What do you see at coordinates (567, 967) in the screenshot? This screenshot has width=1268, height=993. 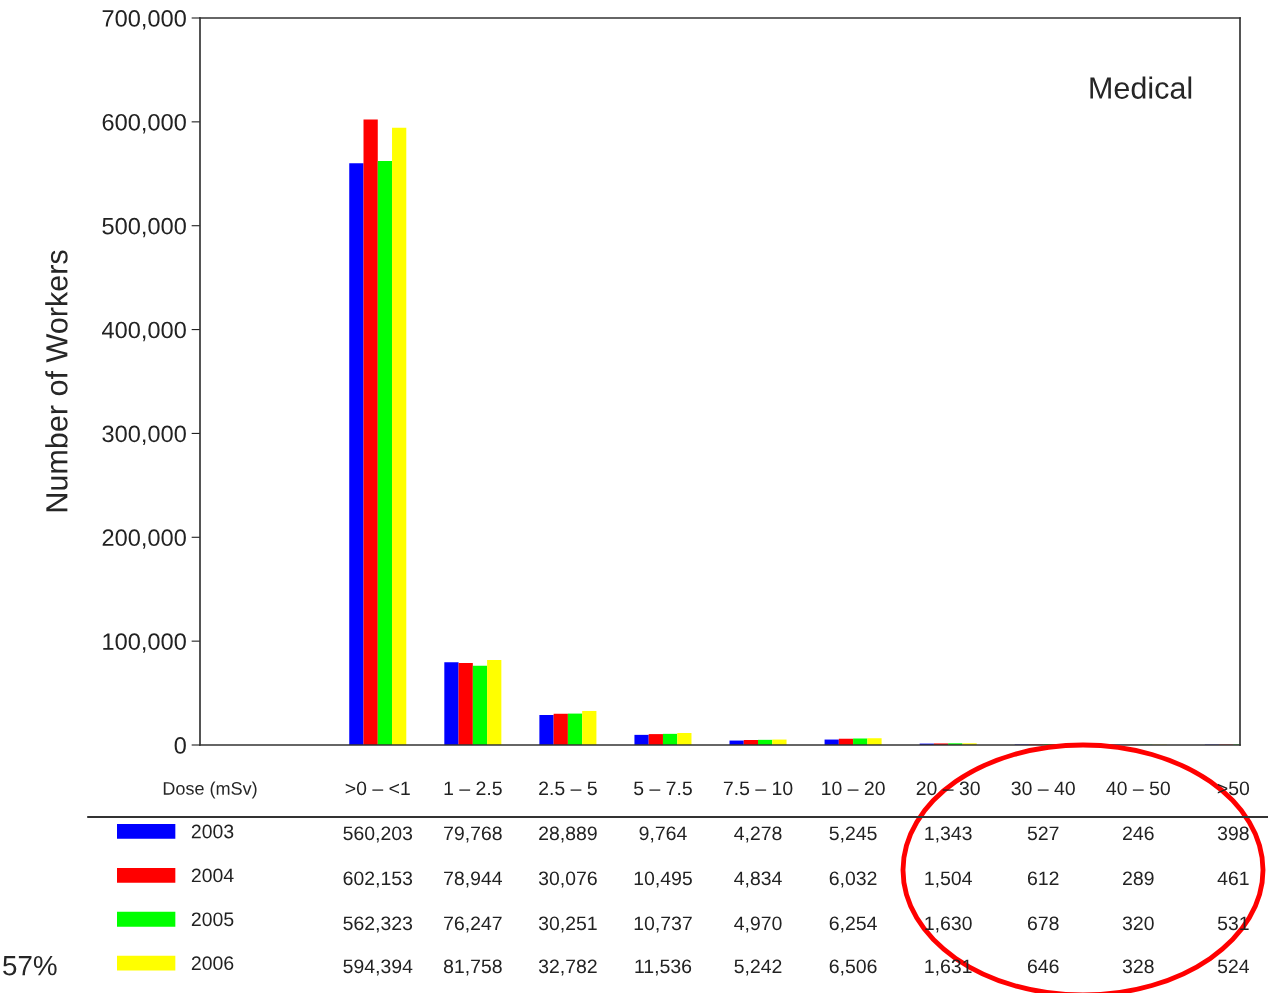 I see `data-label: 32,782` at bounding box center [567, 967].